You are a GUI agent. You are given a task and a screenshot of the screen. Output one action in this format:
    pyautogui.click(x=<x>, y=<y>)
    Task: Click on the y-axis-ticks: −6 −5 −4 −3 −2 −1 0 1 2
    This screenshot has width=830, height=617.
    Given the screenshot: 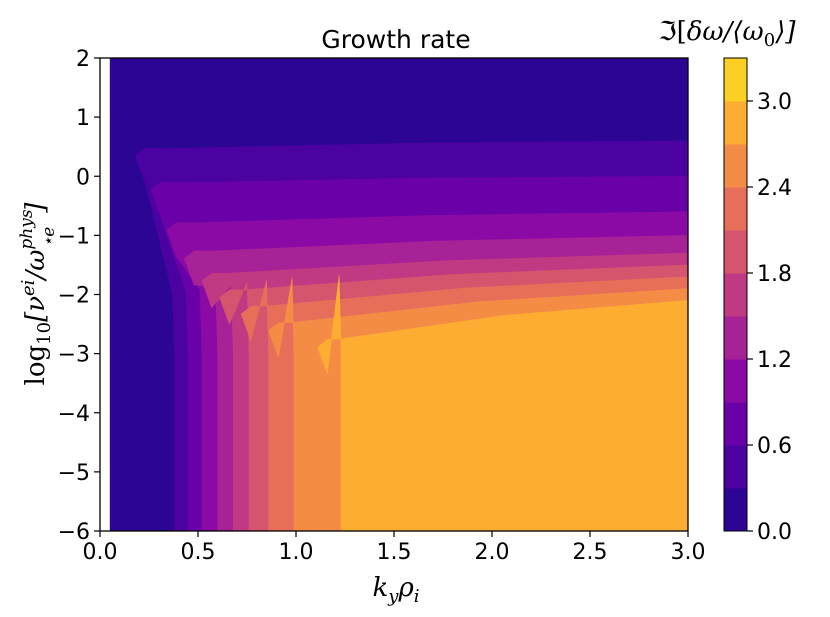 What is the action you would take?
    pyautogui.click(x=79, y=296)
    